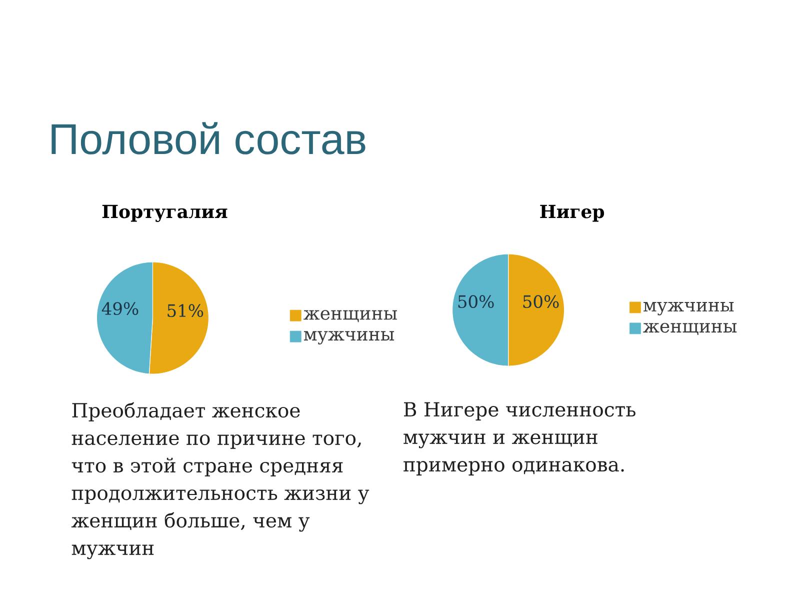 The image size is (800, 600). What do you see at coordinates (120, 309) in the screenshot?
I see `data-label: 49%` at bounding box center [120, 309].